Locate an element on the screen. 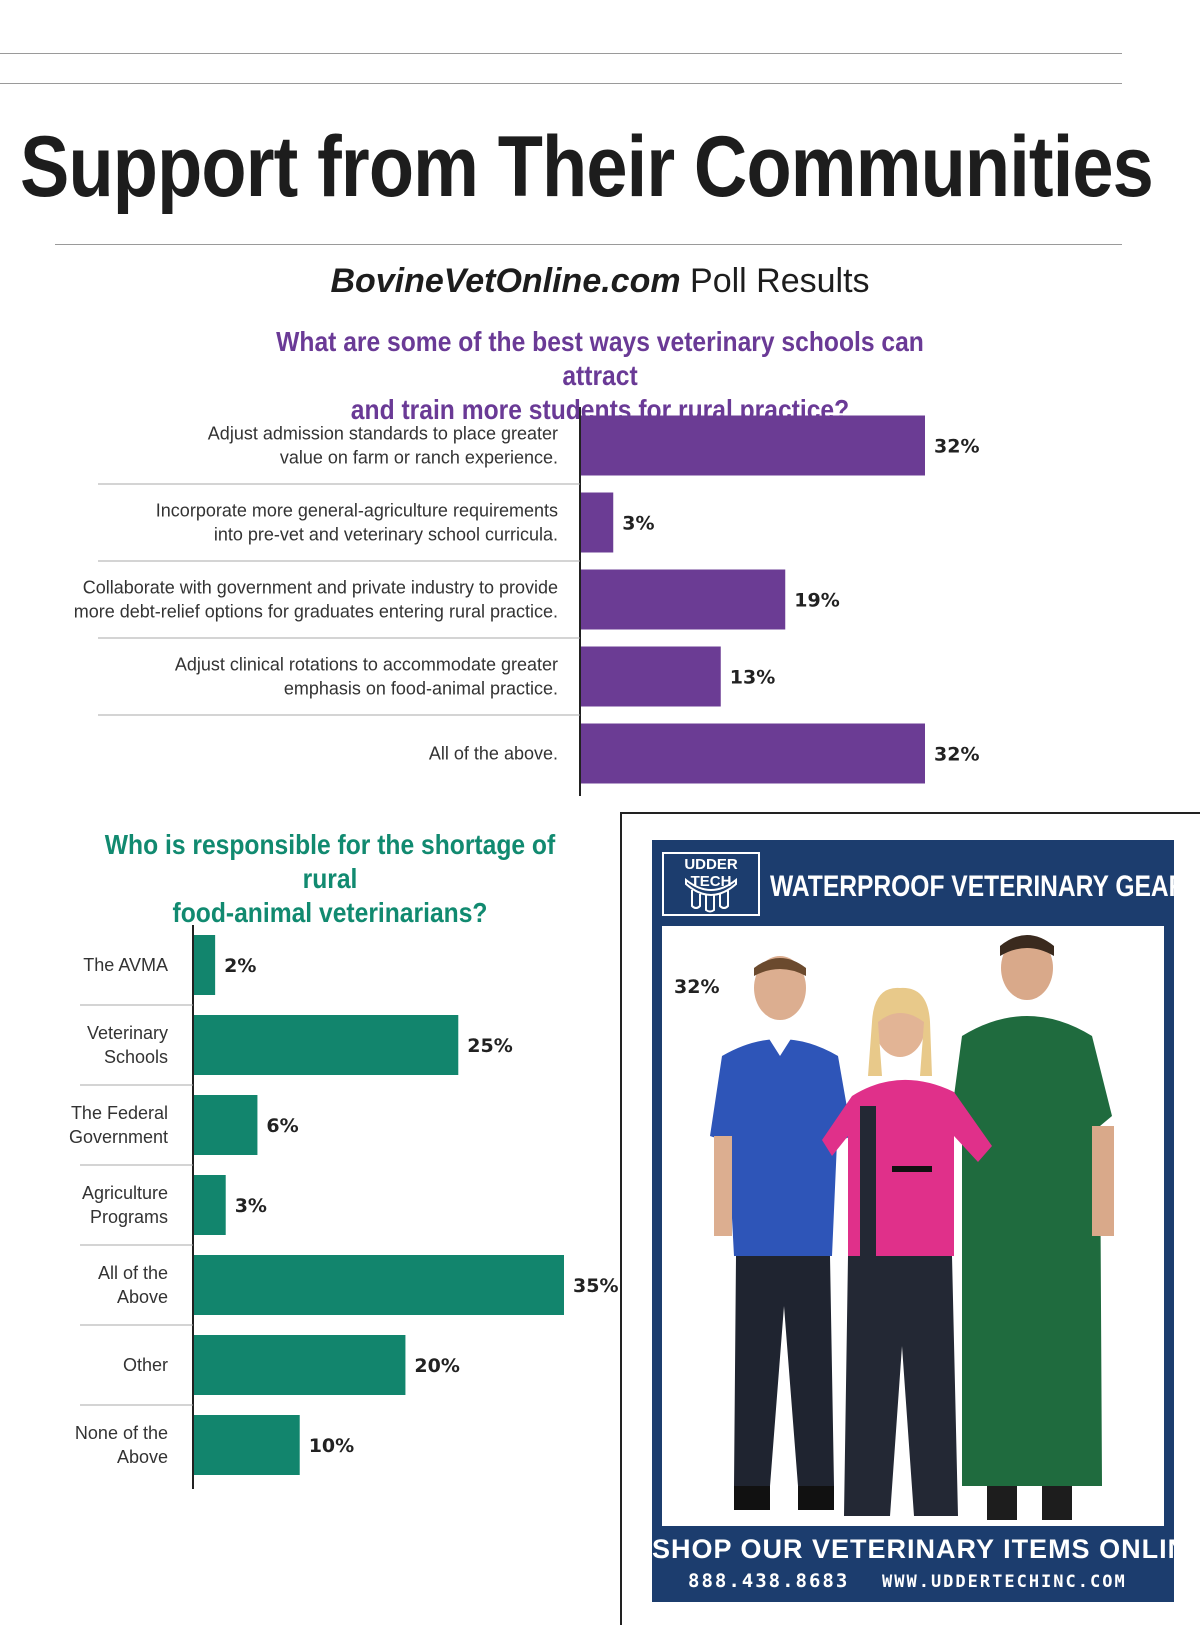 The image size is (1200, 1625). chart1-category-label-3-line-1: Programs is located at coordinates (129, 1217).